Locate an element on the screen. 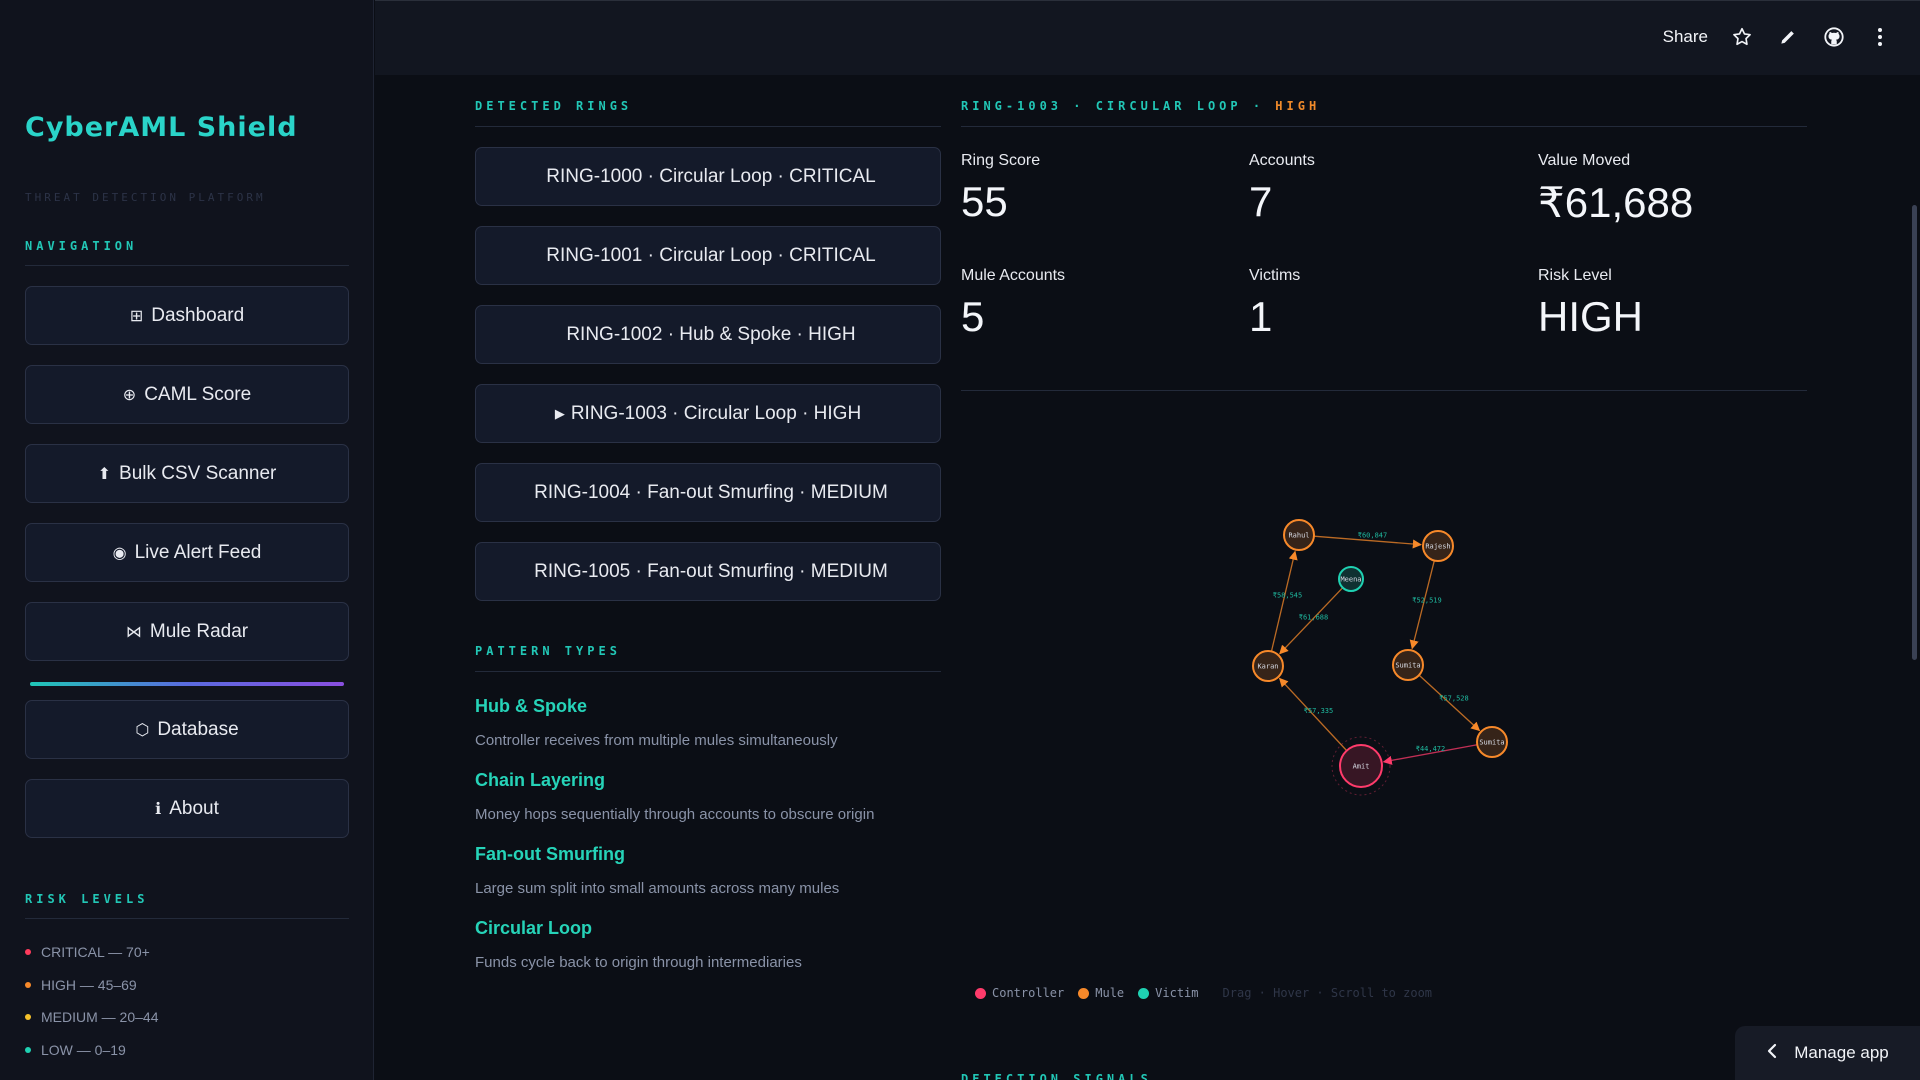 The height and width of the screenshot is (1080, 1920). node-label: Rahul is located at coordinates (1298, 536).